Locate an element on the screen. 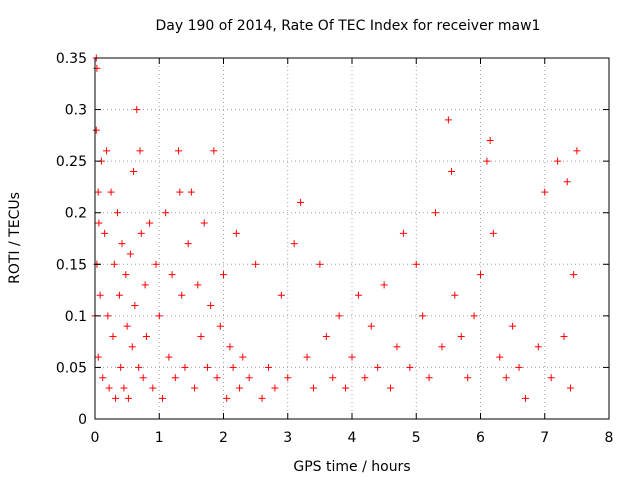 This screenshot has width=640, height=480. x-tick-label: 1 is located at coordinates (159, 438).